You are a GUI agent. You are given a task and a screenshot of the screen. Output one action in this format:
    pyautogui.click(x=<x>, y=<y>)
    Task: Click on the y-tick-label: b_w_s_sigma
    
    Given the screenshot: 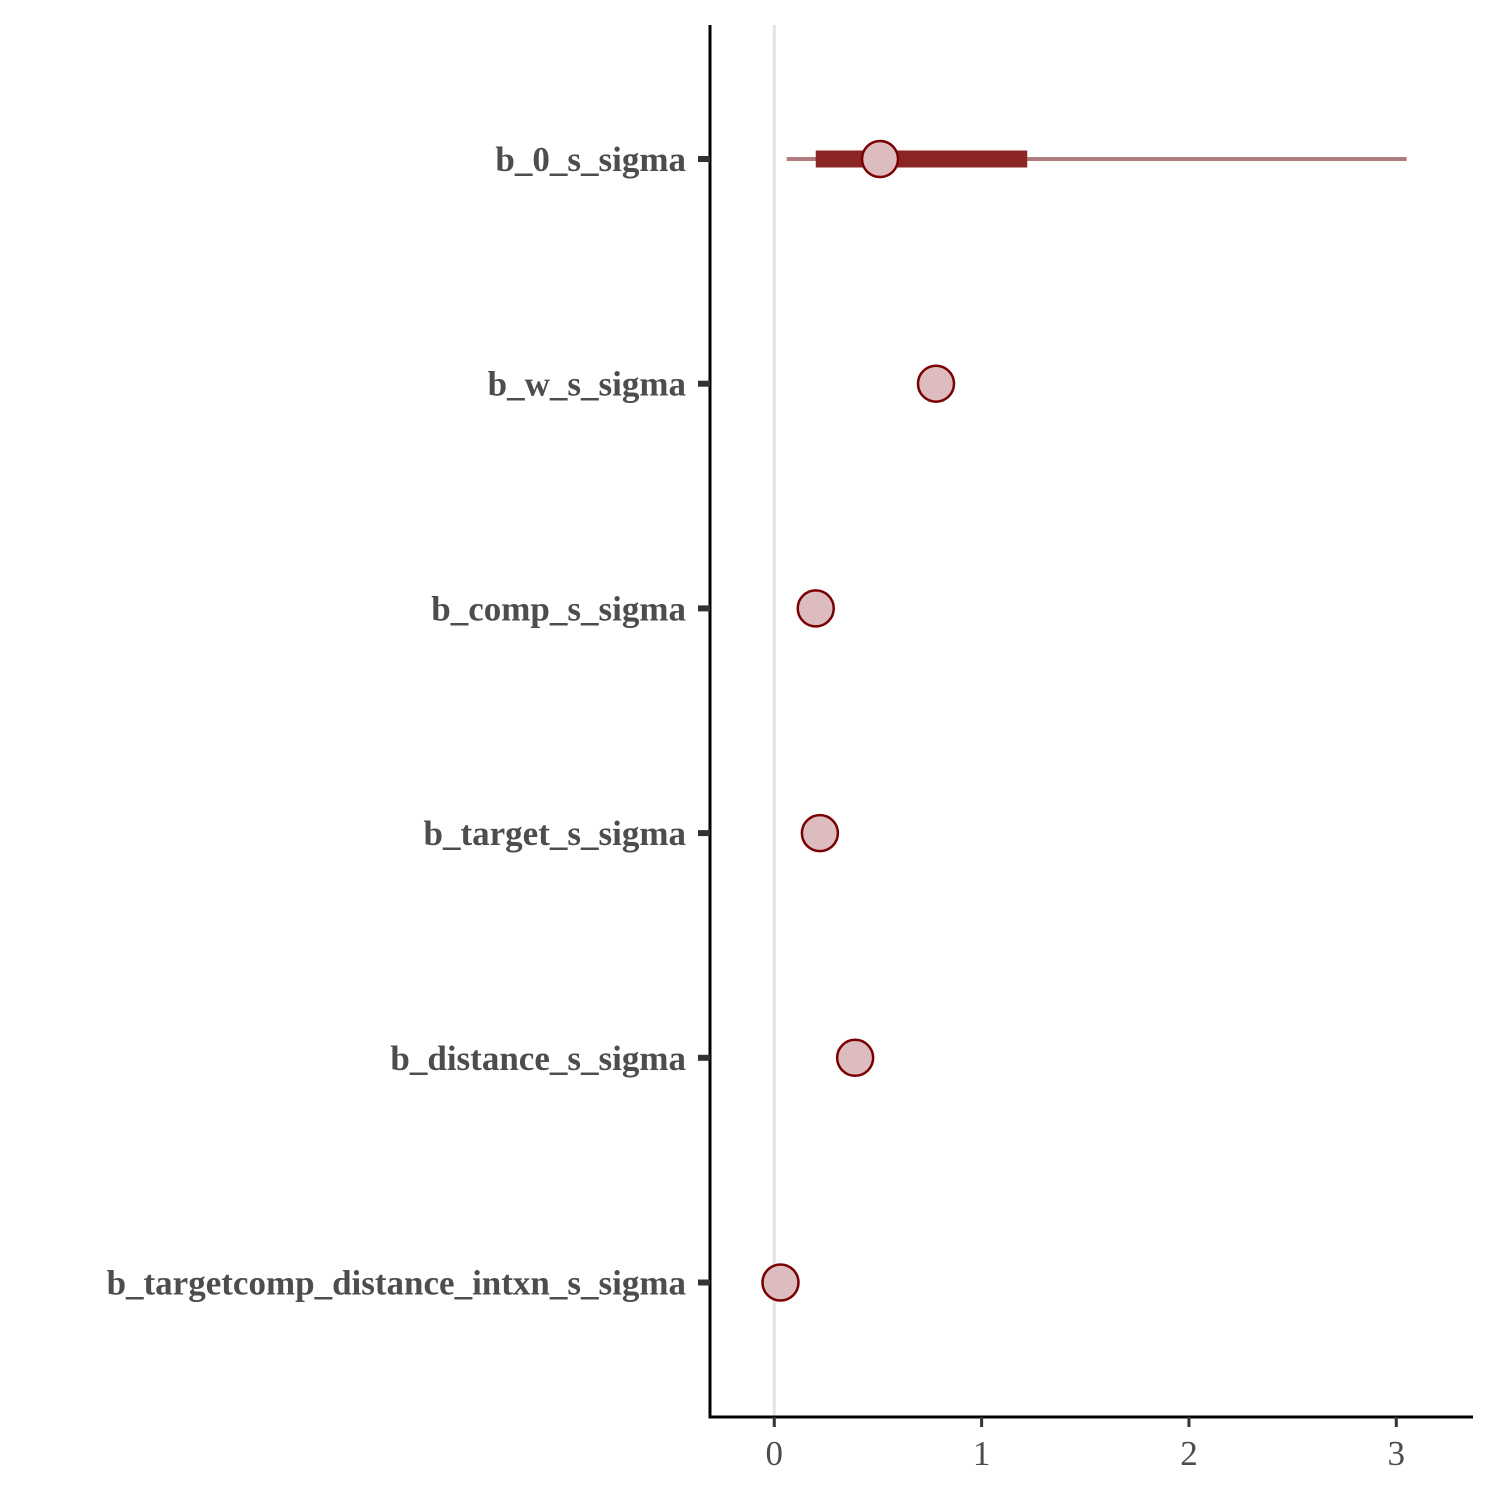 What is the action you would take?
    pyautogui.click(x=587, y=384)
    